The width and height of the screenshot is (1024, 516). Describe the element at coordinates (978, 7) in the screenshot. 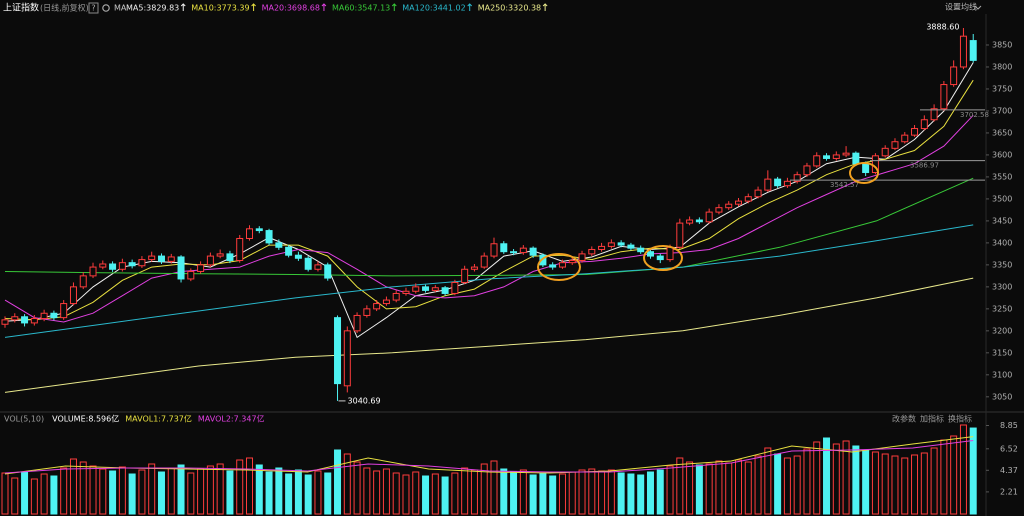

I see `dropdown-arrow` at that location.